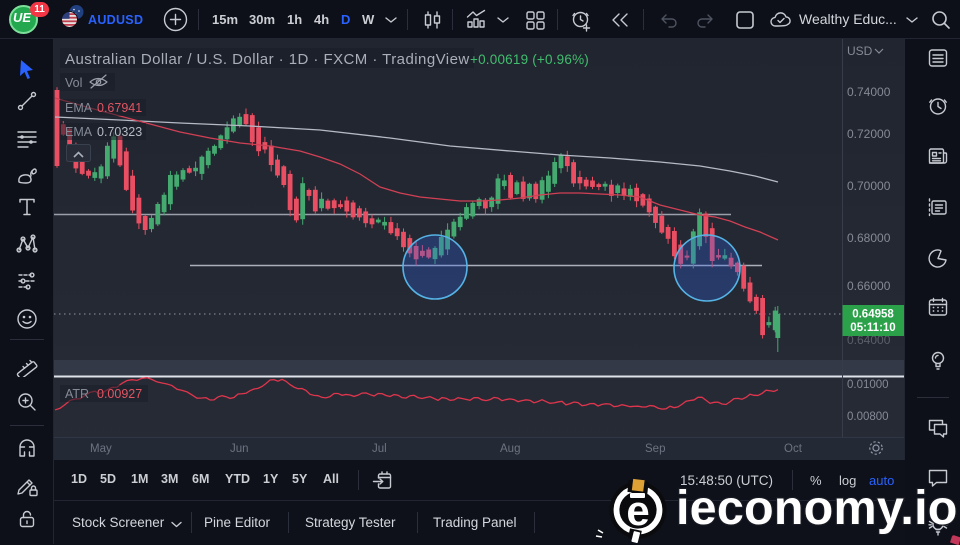 The image size is (960, 545). I want to click on svg-text: May, so click(101, 449).